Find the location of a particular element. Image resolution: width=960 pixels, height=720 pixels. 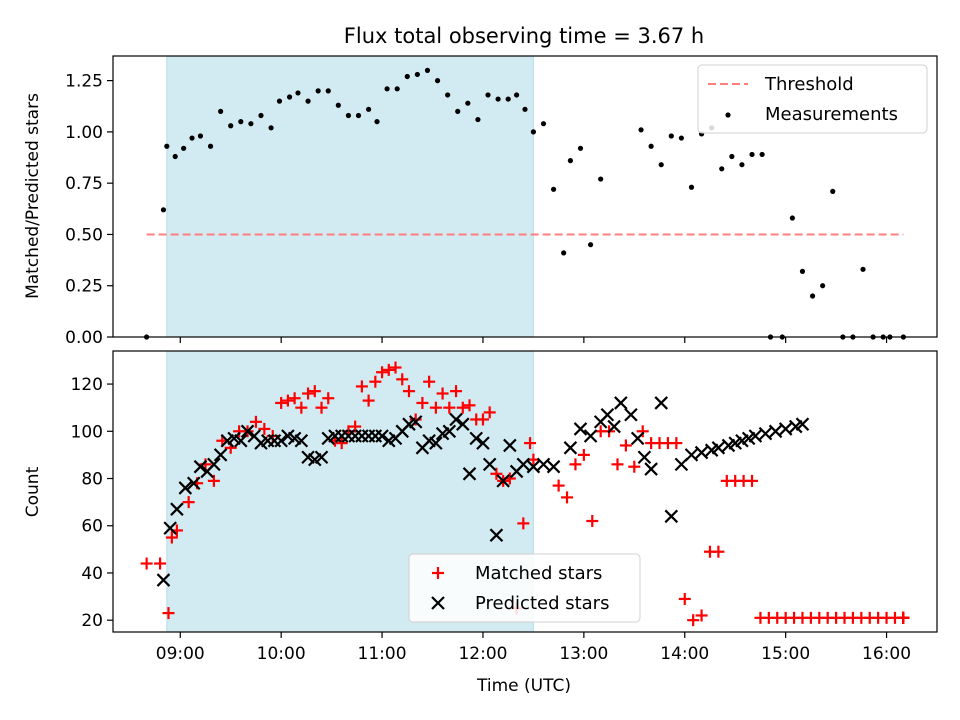

top-yticks: 0.00 0.25 0.50 0.75 1.00 1.25 is located at coordinates (89, 210).